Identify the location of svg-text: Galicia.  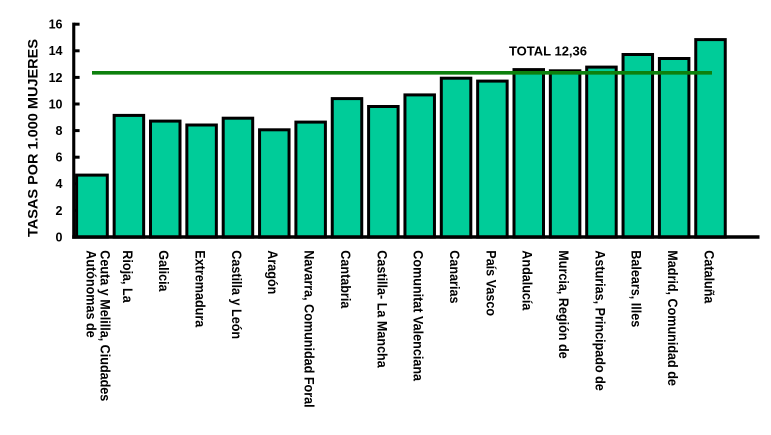
(164, 271).